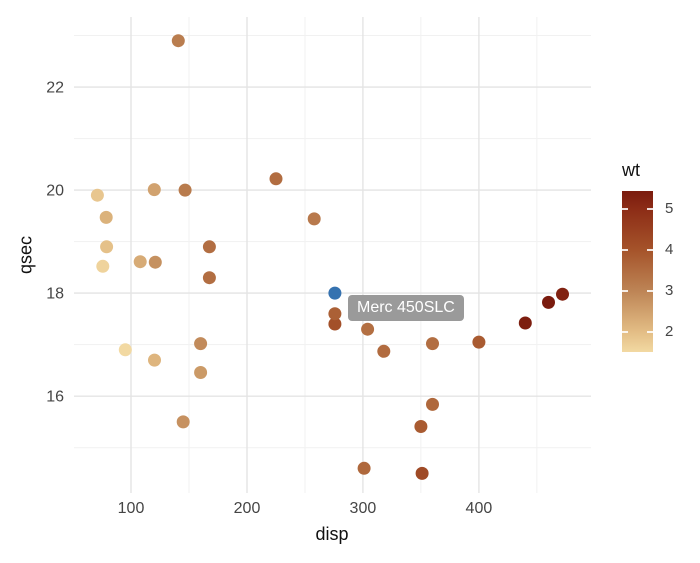 Image resolution: width=700 pixels, height=563 pixels. Describe the element at coordinates (669, 249) in the screenshot. I see `legend-tick-label: 4` at that location.